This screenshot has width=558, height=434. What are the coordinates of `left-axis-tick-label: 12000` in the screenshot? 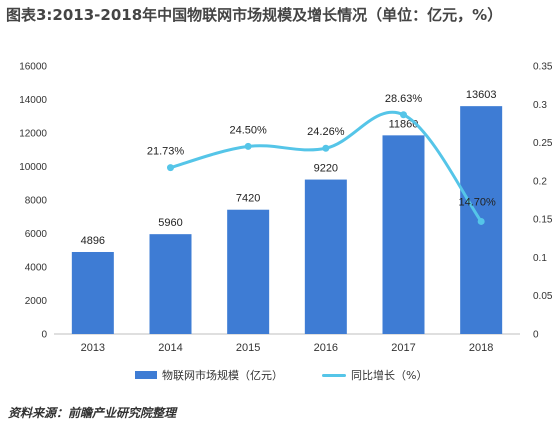 It's located at (33, 134).